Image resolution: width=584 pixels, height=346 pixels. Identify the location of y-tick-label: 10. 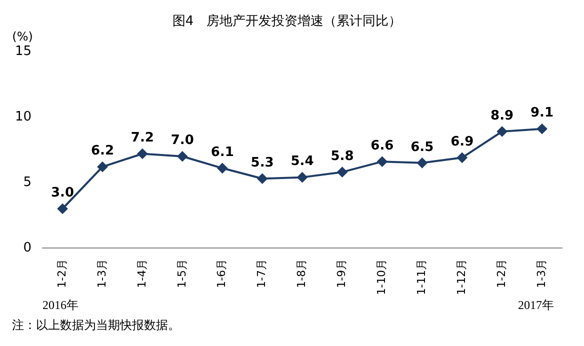
(23, 116).